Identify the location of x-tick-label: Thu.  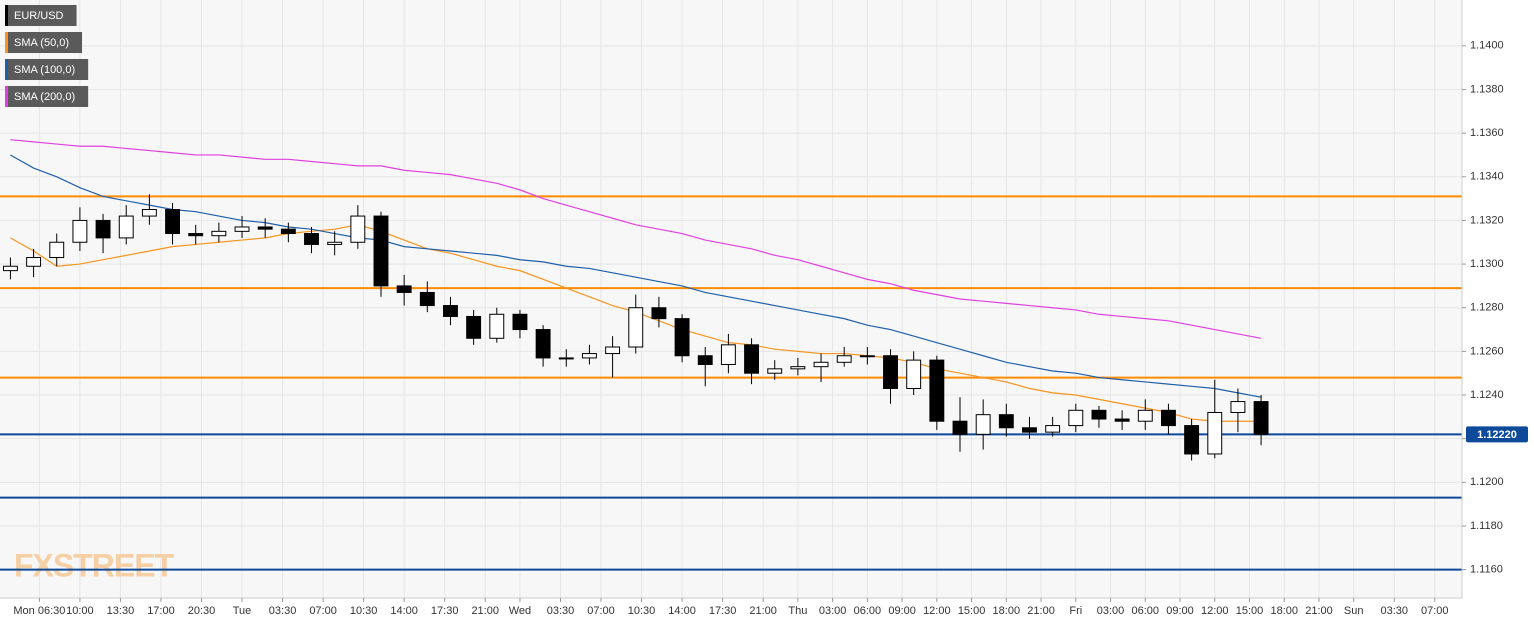
(797, 611).